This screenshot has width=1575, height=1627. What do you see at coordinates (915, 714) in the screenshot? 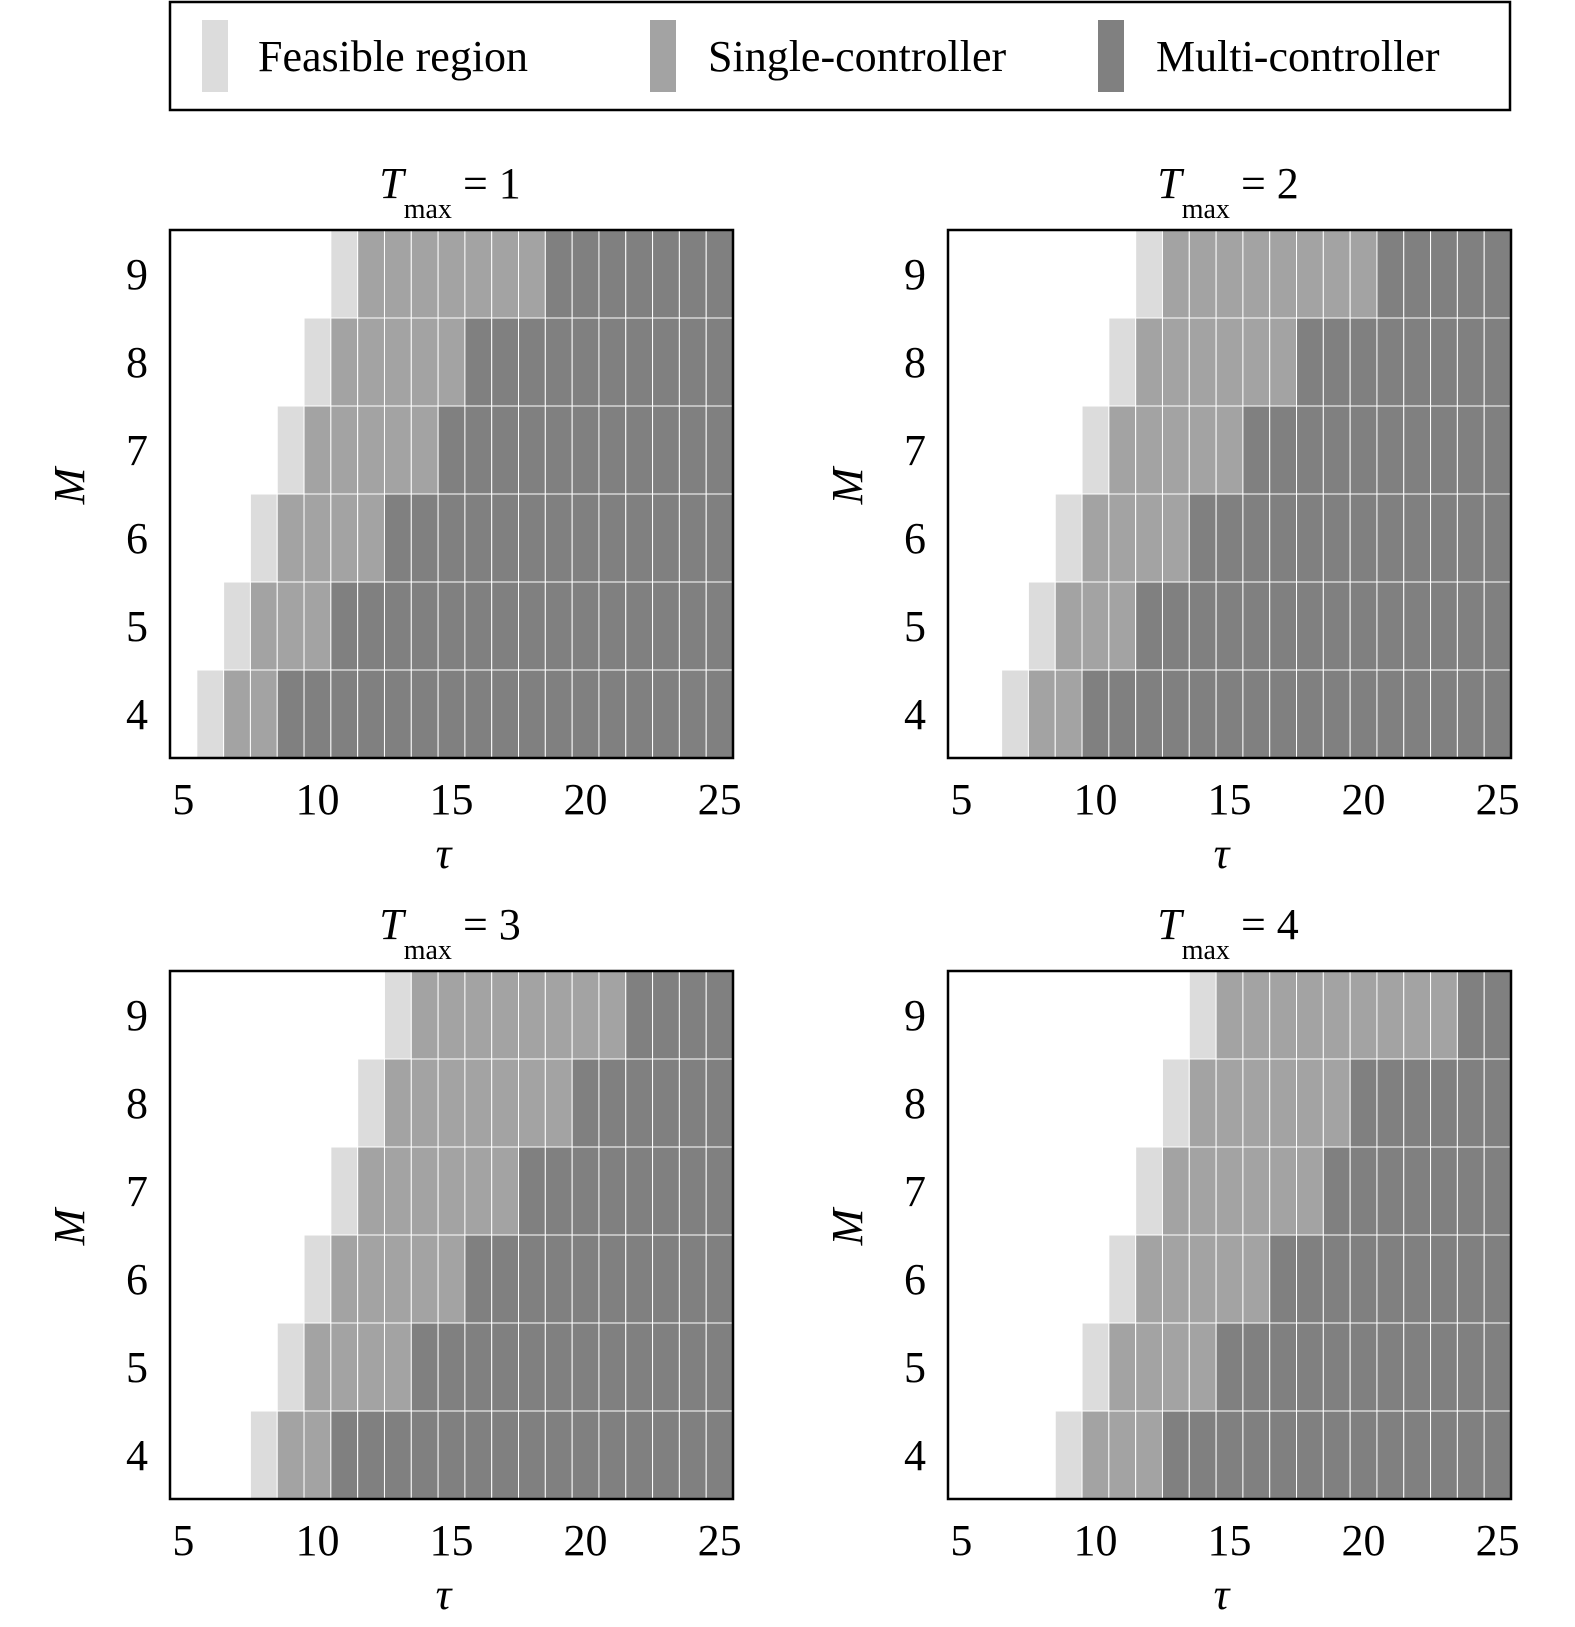
I see `y-tick-label: 4` at bounding box center [915, 714].